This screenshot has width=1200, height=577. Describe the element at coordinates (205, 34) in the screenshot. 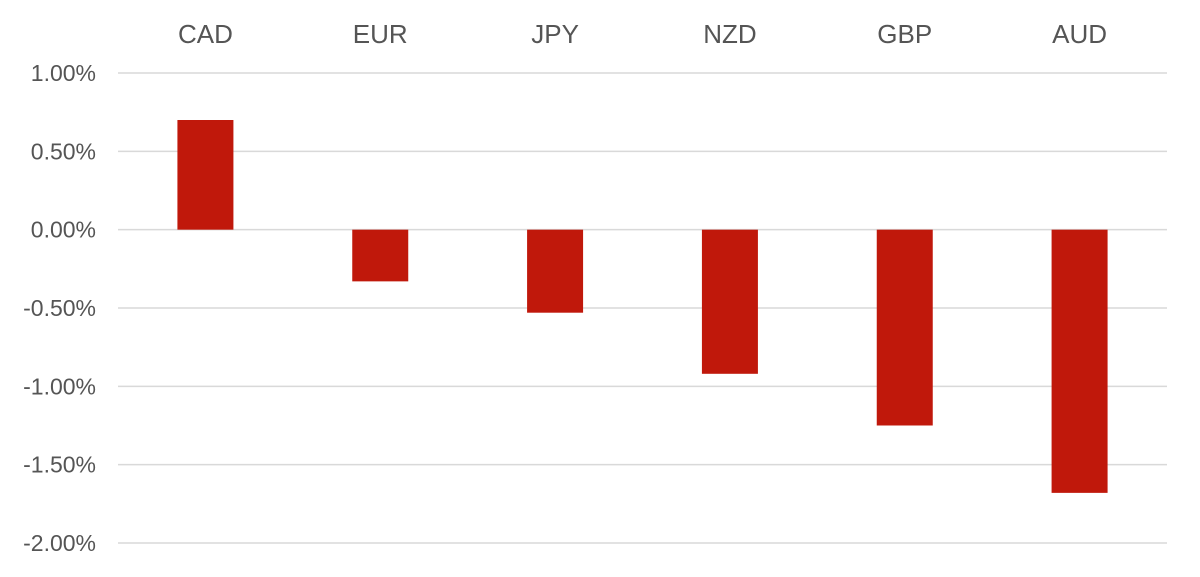

I see `category-label-cad: CAD` at that location.